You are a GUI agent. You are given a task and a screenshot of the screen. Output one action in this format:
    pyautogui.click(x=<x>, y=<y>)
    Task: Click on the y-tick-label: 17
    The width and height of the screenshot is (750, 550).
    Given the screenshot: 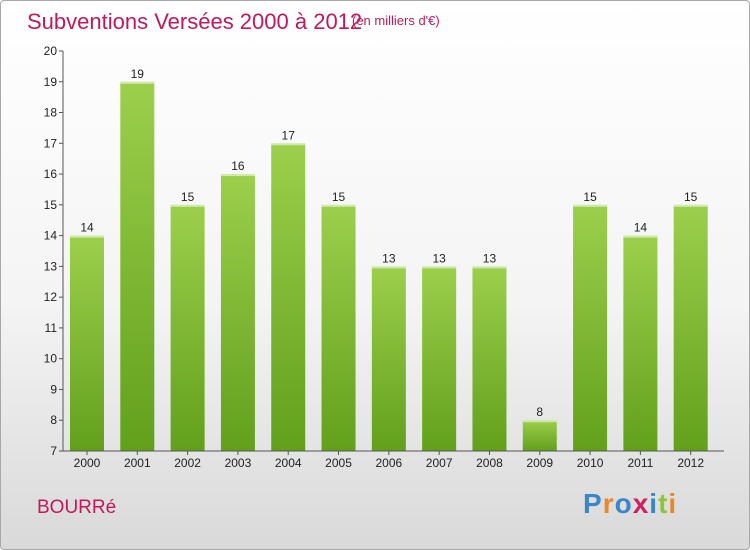 What is the action you would take?
    pyautogui.click(x=51, y=143)
    